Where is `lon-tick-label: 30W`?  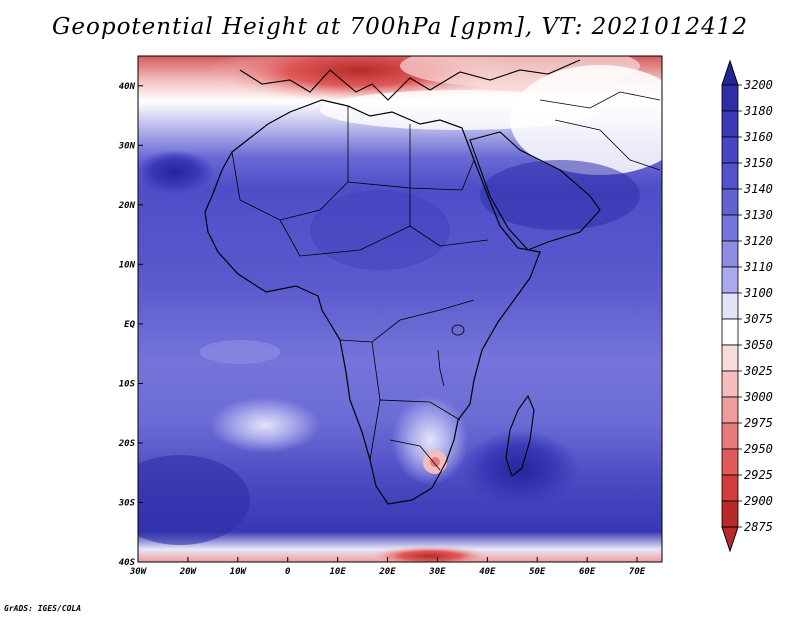 lon-tick-label: 30W is located at coordinates (138, 572).